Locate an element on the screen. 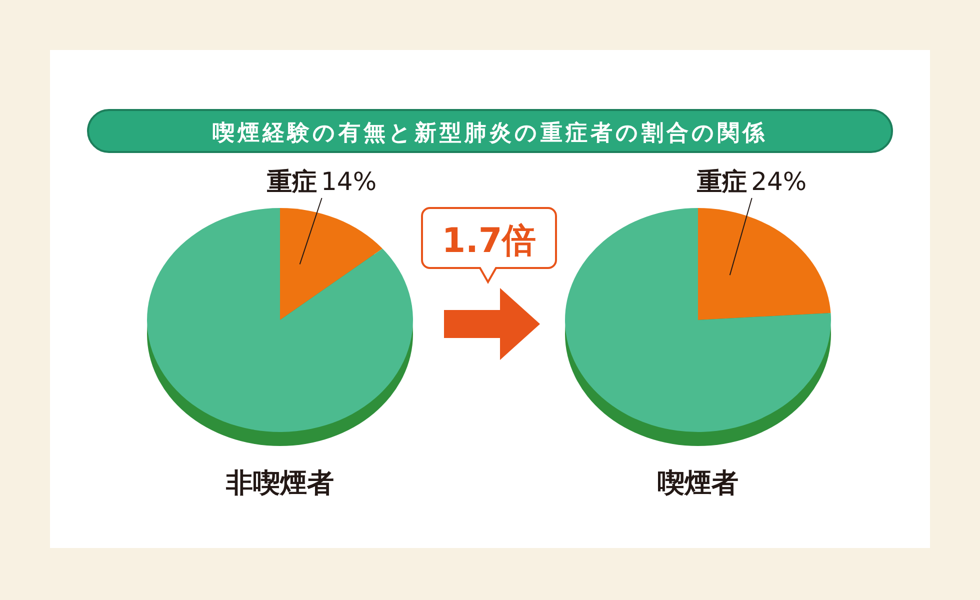  text: 1.7倍 is located at coordinates (489, 241).